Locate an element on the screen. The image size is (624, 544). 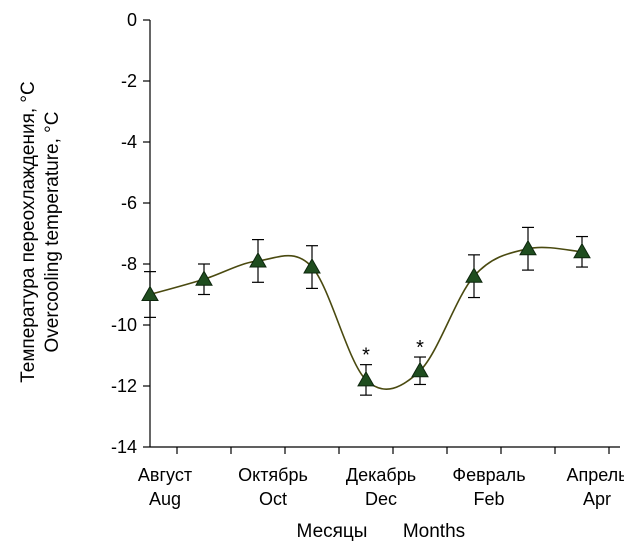
x-tick-label-russian: Октябрь is located at coordinates (273, 475).